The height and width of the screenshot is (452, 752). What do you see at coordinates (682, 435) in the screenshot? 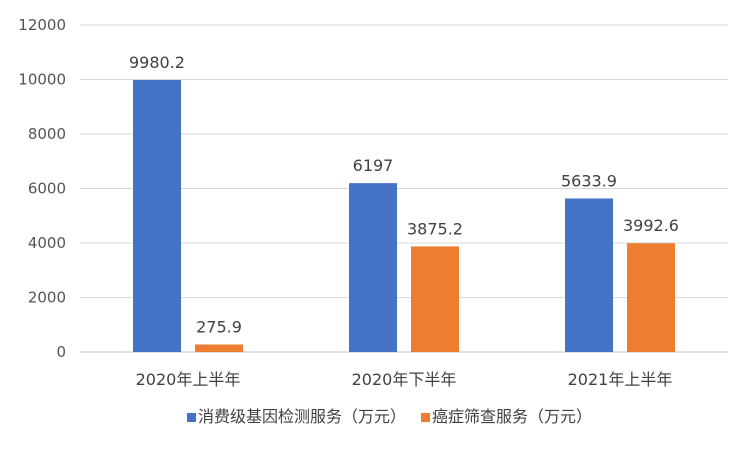
I see `watermark-text: @大摩财经` at bounding box center [682, 435].